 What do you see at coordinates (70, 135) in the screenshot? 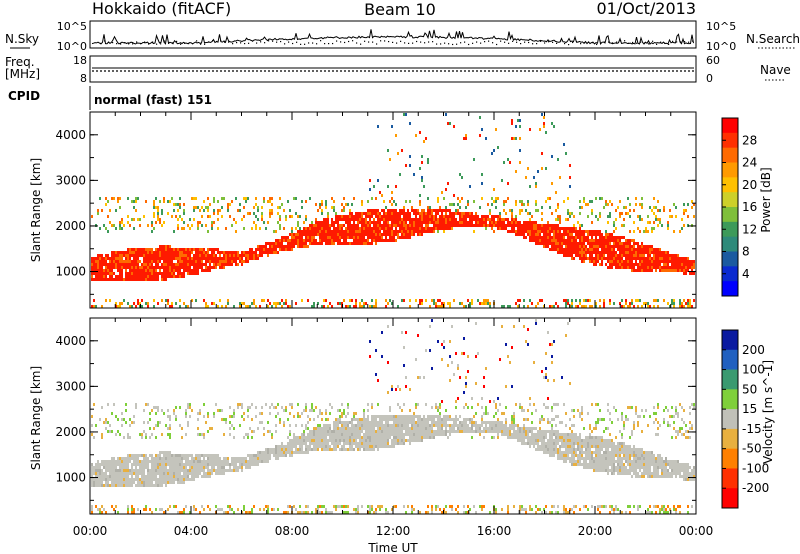
I see `y-tick-label: 4000` at bounding box center [70, 135].